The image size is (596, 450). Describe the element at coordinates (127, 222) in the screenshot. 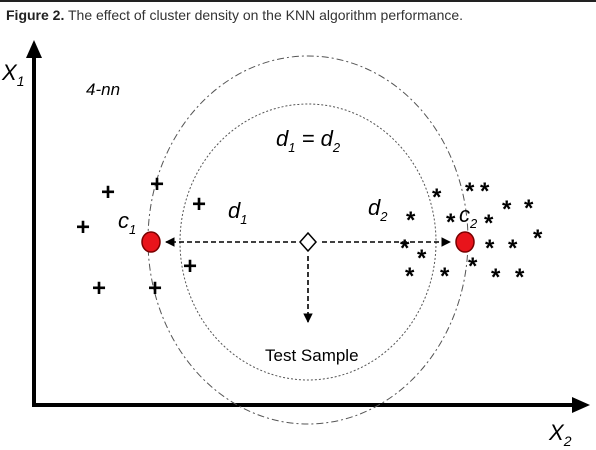

I see `c1-label: c1` at that location.